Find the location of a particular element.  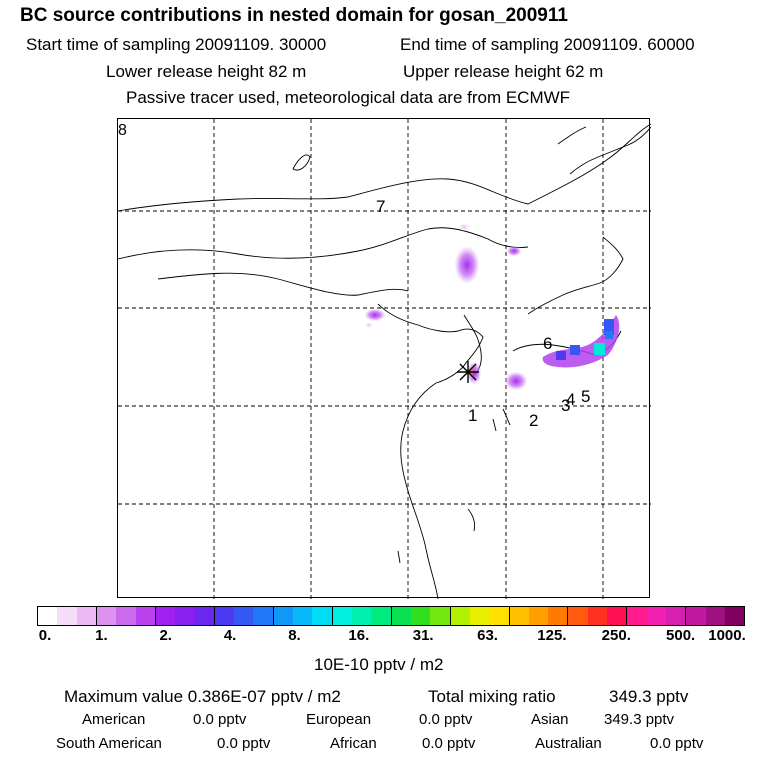

plume-korea is located at coordinates (474, 373).